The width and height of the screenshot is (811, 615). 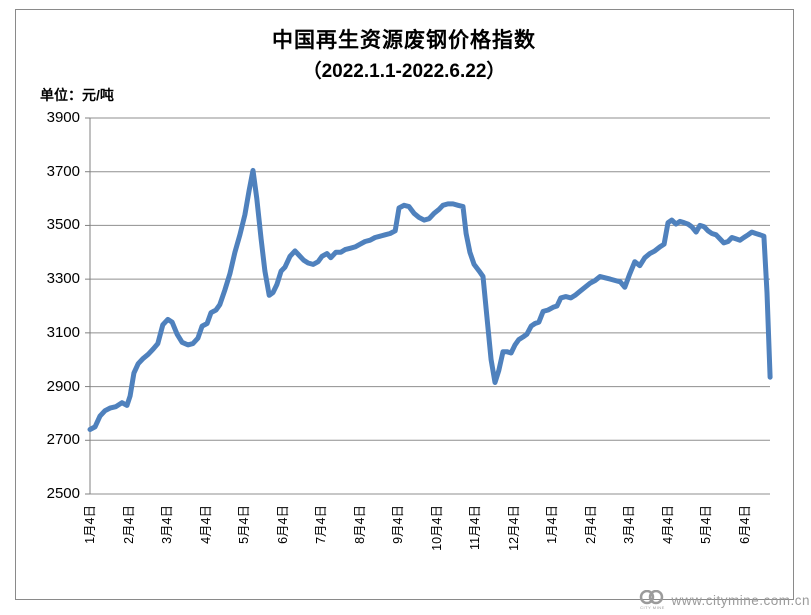 What do you see at coordinates (63, 279) in the screenshot?
I see `y-axis-tick-label: 3300` at bounding box center [63, 279].